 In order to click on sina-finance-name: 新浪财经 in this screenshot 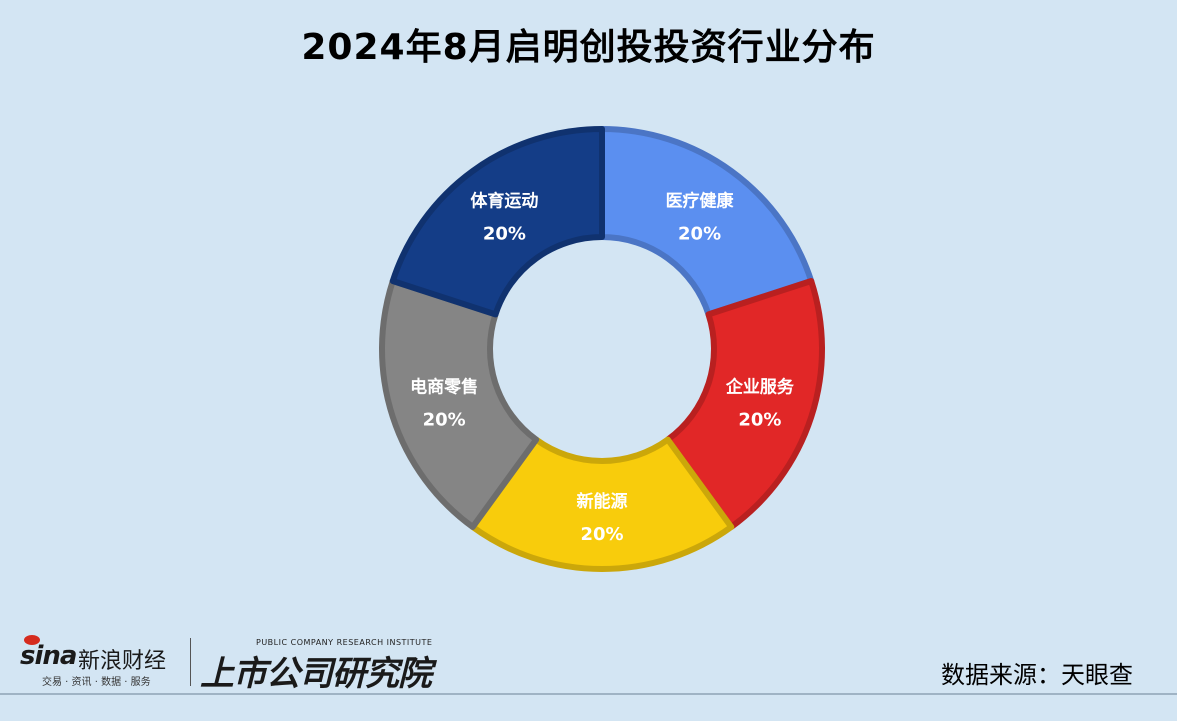, I will do `click(122, 661)`.